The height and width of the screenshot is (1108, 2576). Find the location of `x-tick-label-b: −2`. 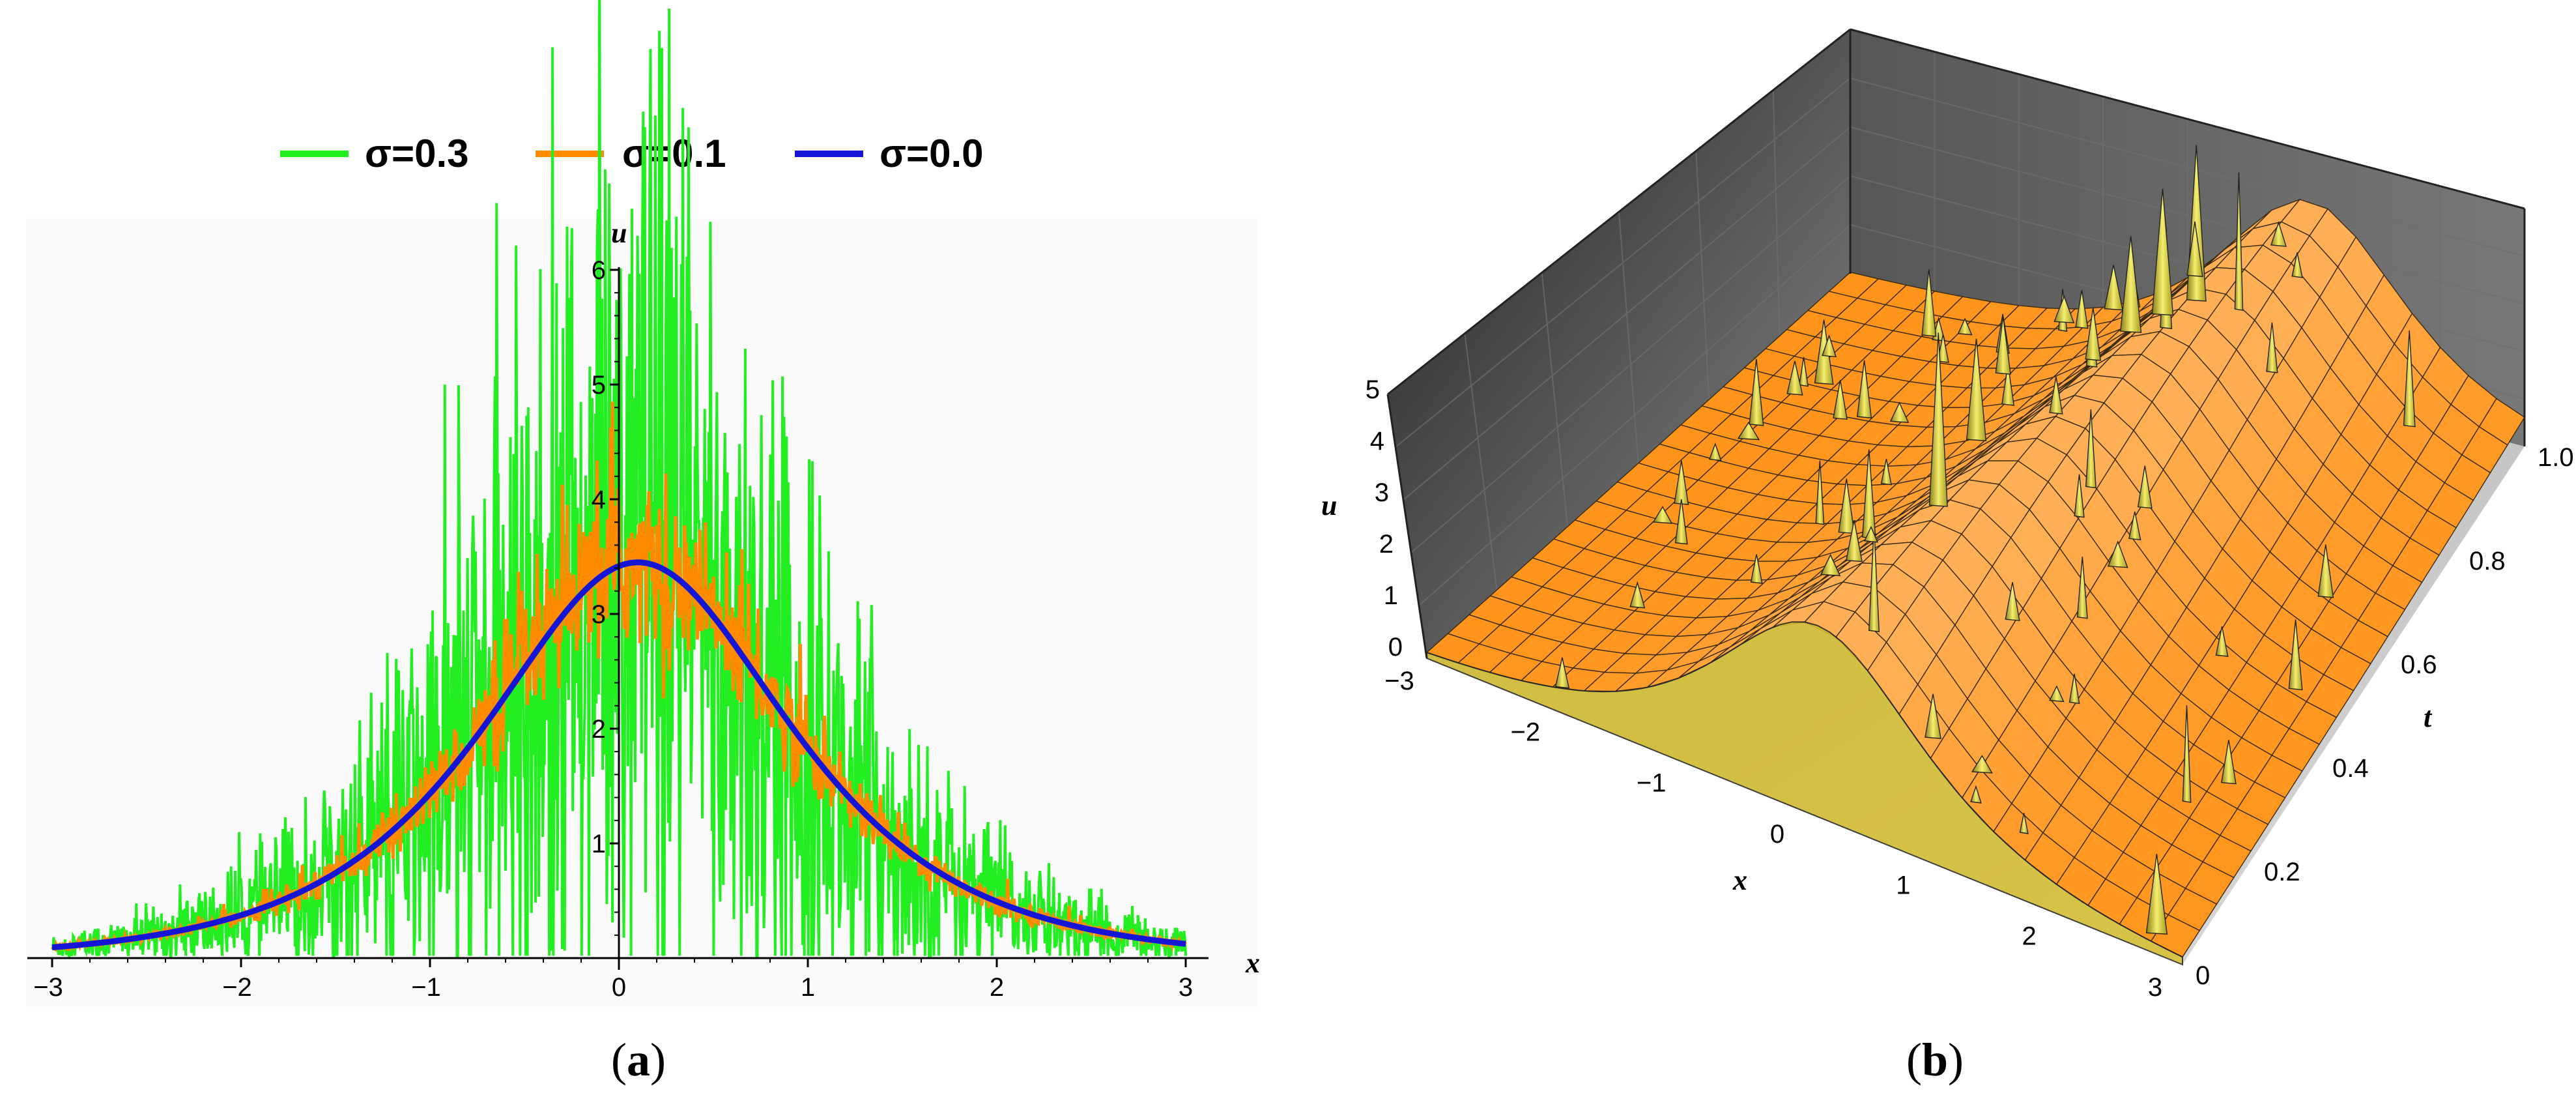

x-tick-label-b: −2 is located at coordinates (1526, 732).